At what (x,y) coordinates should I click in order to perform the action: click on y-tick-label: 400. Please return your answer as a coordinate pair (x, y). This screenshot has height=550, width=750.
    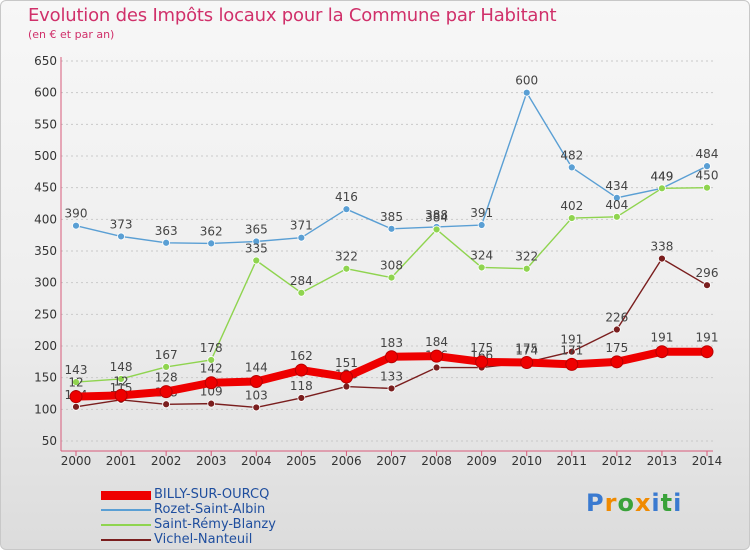
    Looking at the image, I should click on (45, 219).